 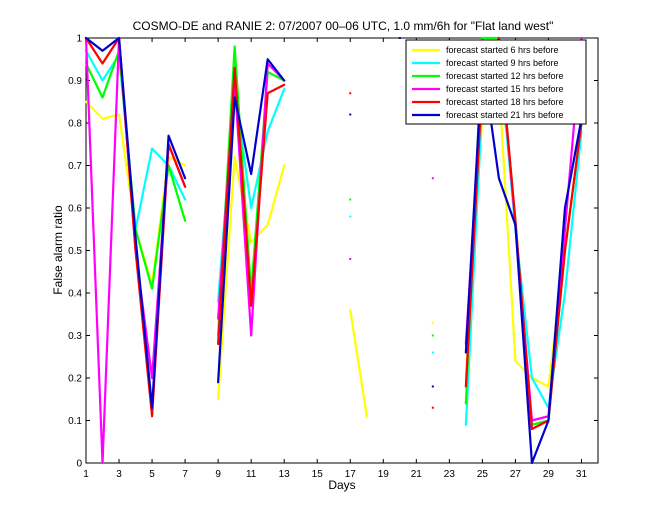 What do you see at coordinates (505, 76) in the screenshot?
I see `legend-entry: forecast started 12 hrs before` at bounding box center [505, 76].